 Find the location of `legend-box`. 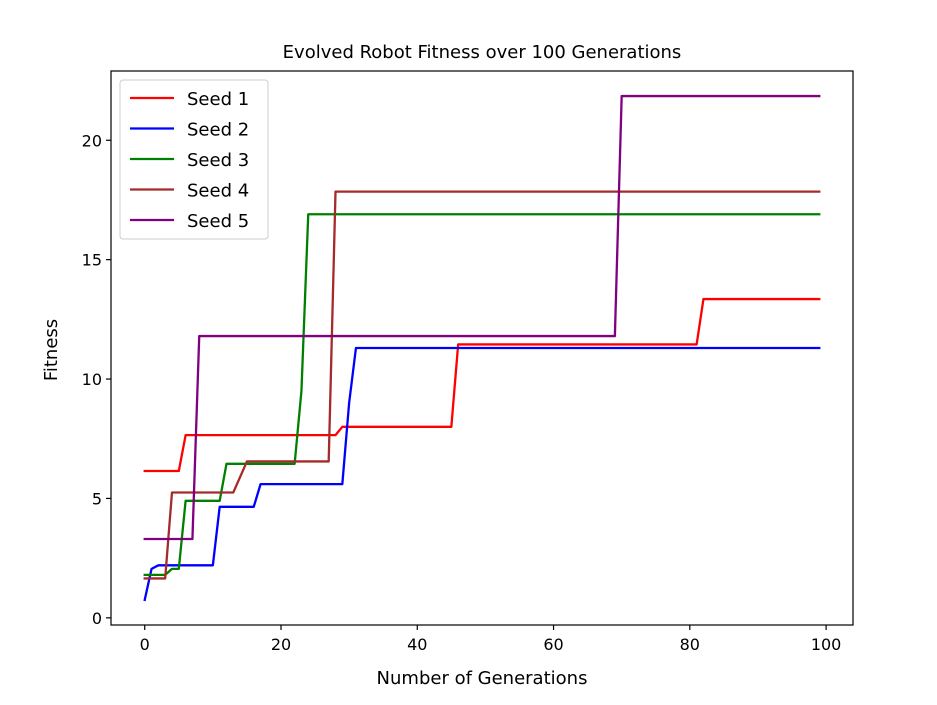

legend-box is located at coordinates (194, 159).